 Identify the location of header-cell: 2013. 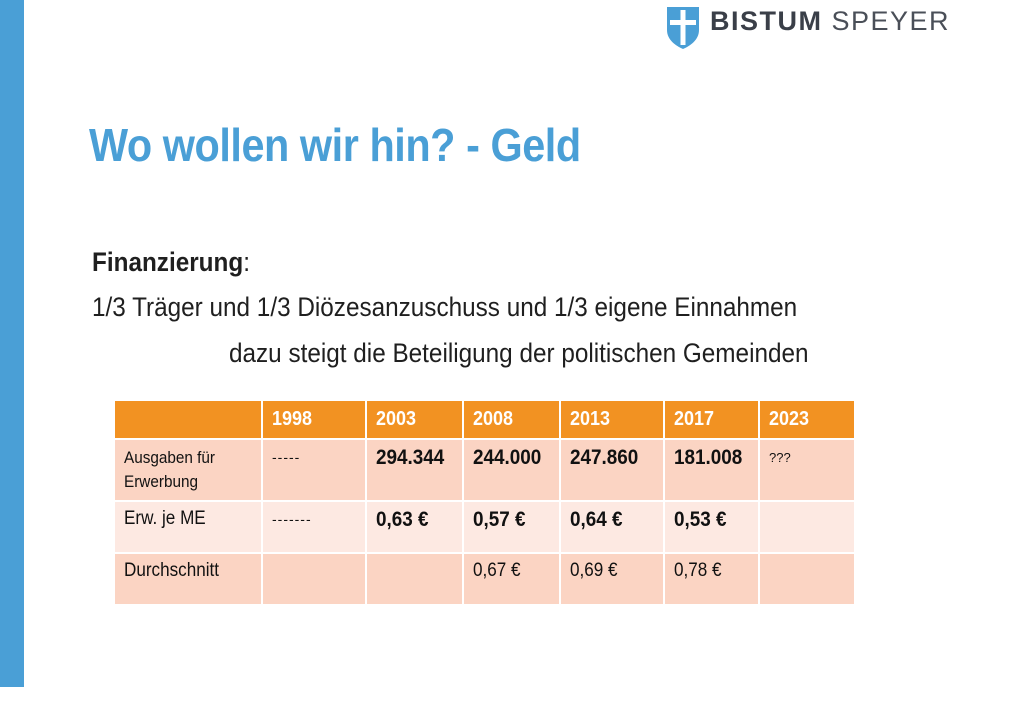
(612, 419).